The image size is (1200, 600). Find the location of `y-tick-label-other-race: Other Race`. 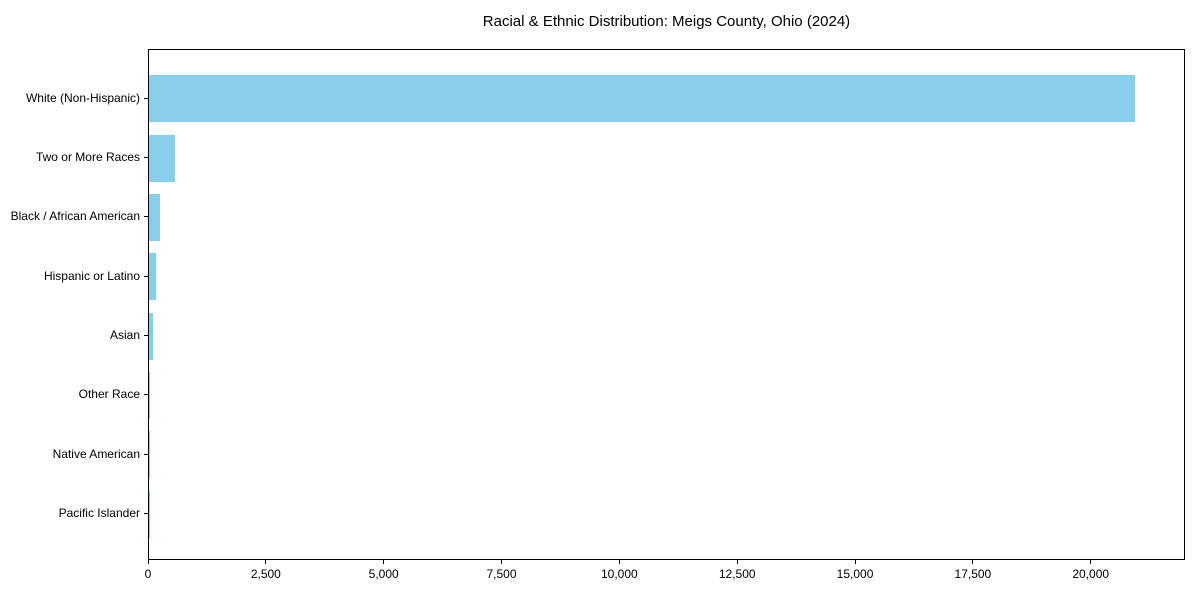

y-tick-label-other-race: Other Race is located at coordinates (109, 394).